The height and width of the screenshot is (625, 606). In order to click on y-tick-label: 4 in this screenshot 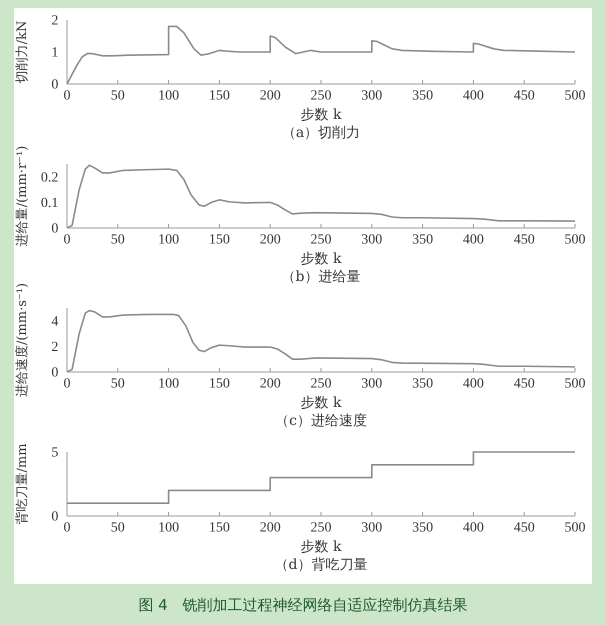, I will do `click(54, 322)`.